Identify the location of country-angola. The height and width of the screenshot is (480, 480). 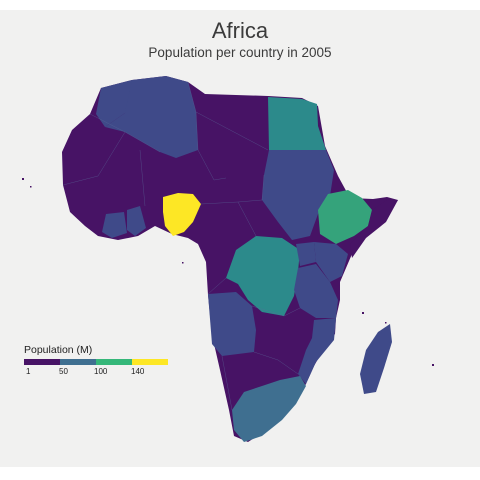
(232, 324).